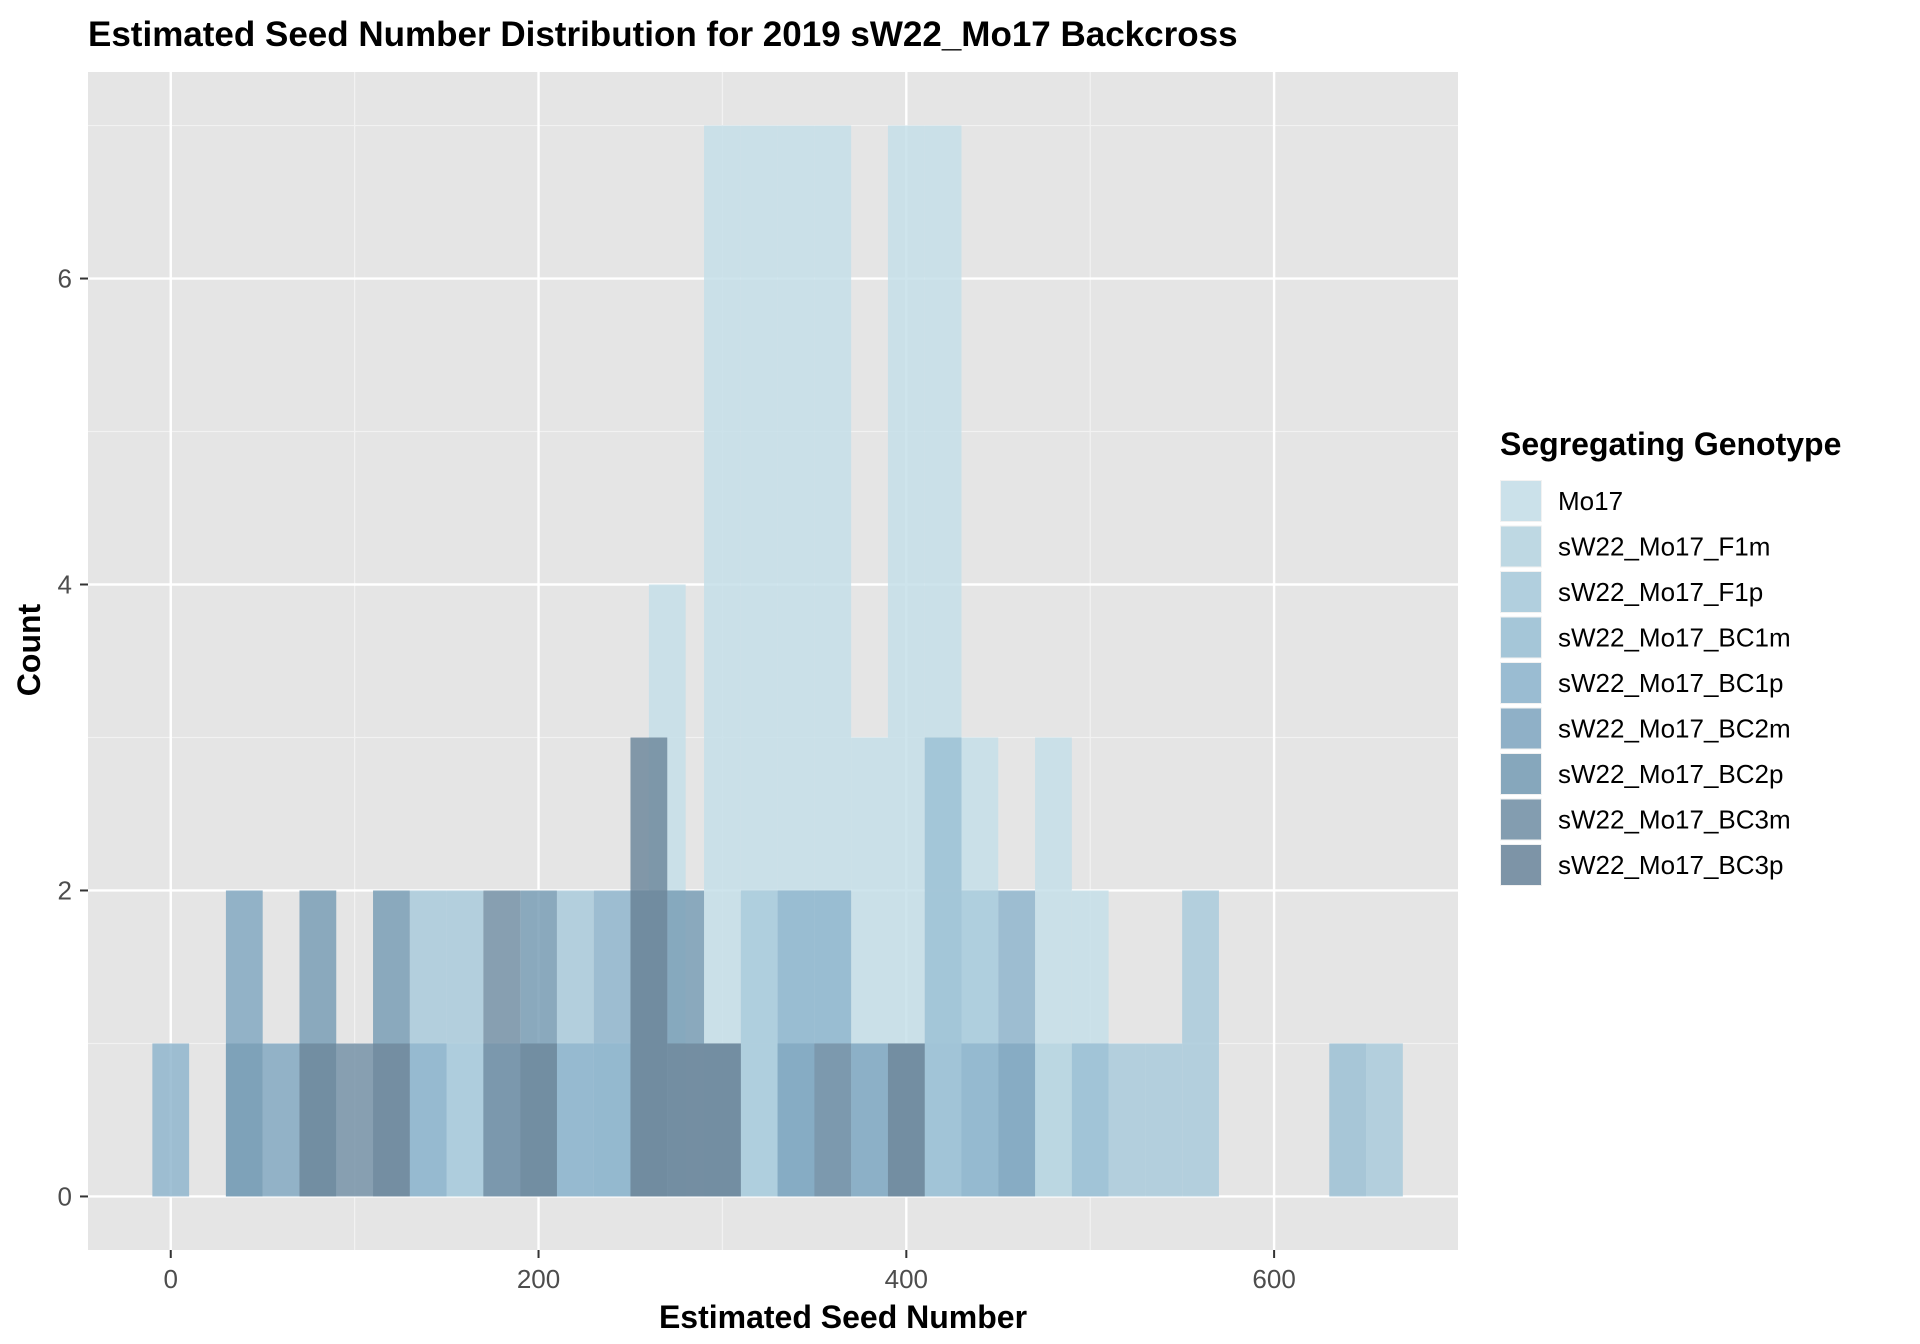 The height and width of the screenshot is (1344, 1920). I want to click on legend-label: Mo17, so click(1590, 501).